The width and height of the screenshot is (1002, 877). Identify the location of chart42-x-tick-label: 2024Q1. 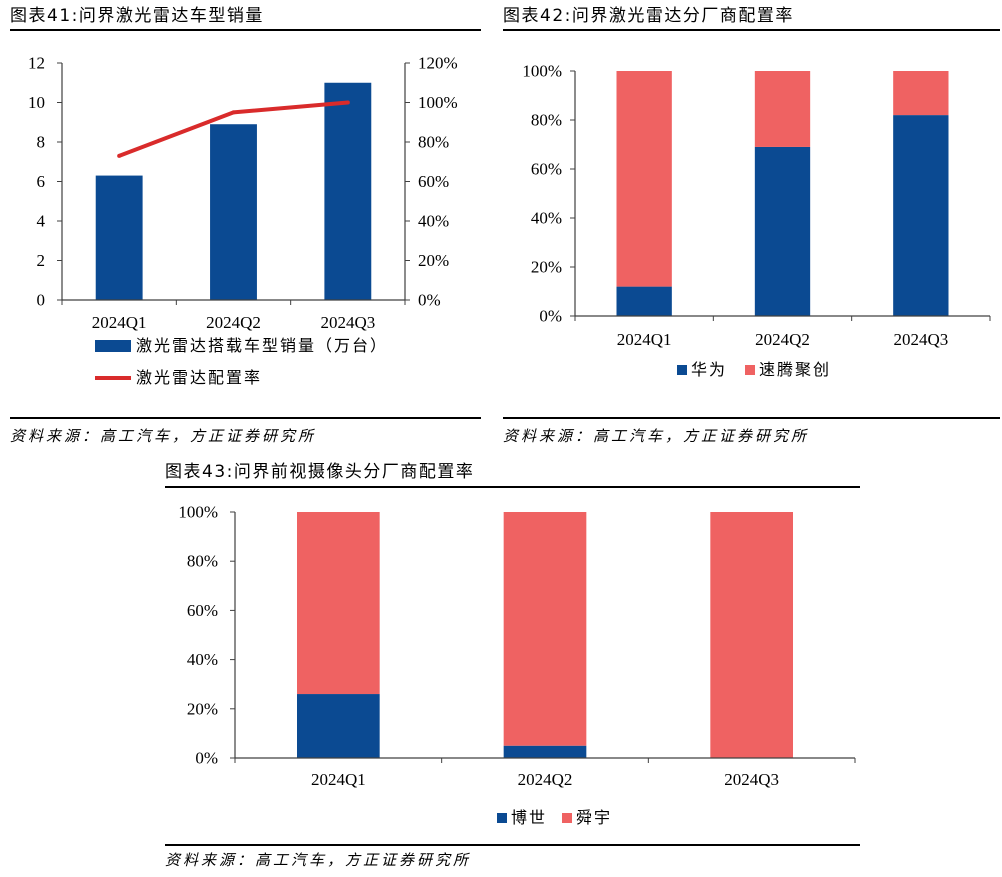
(644, 339).